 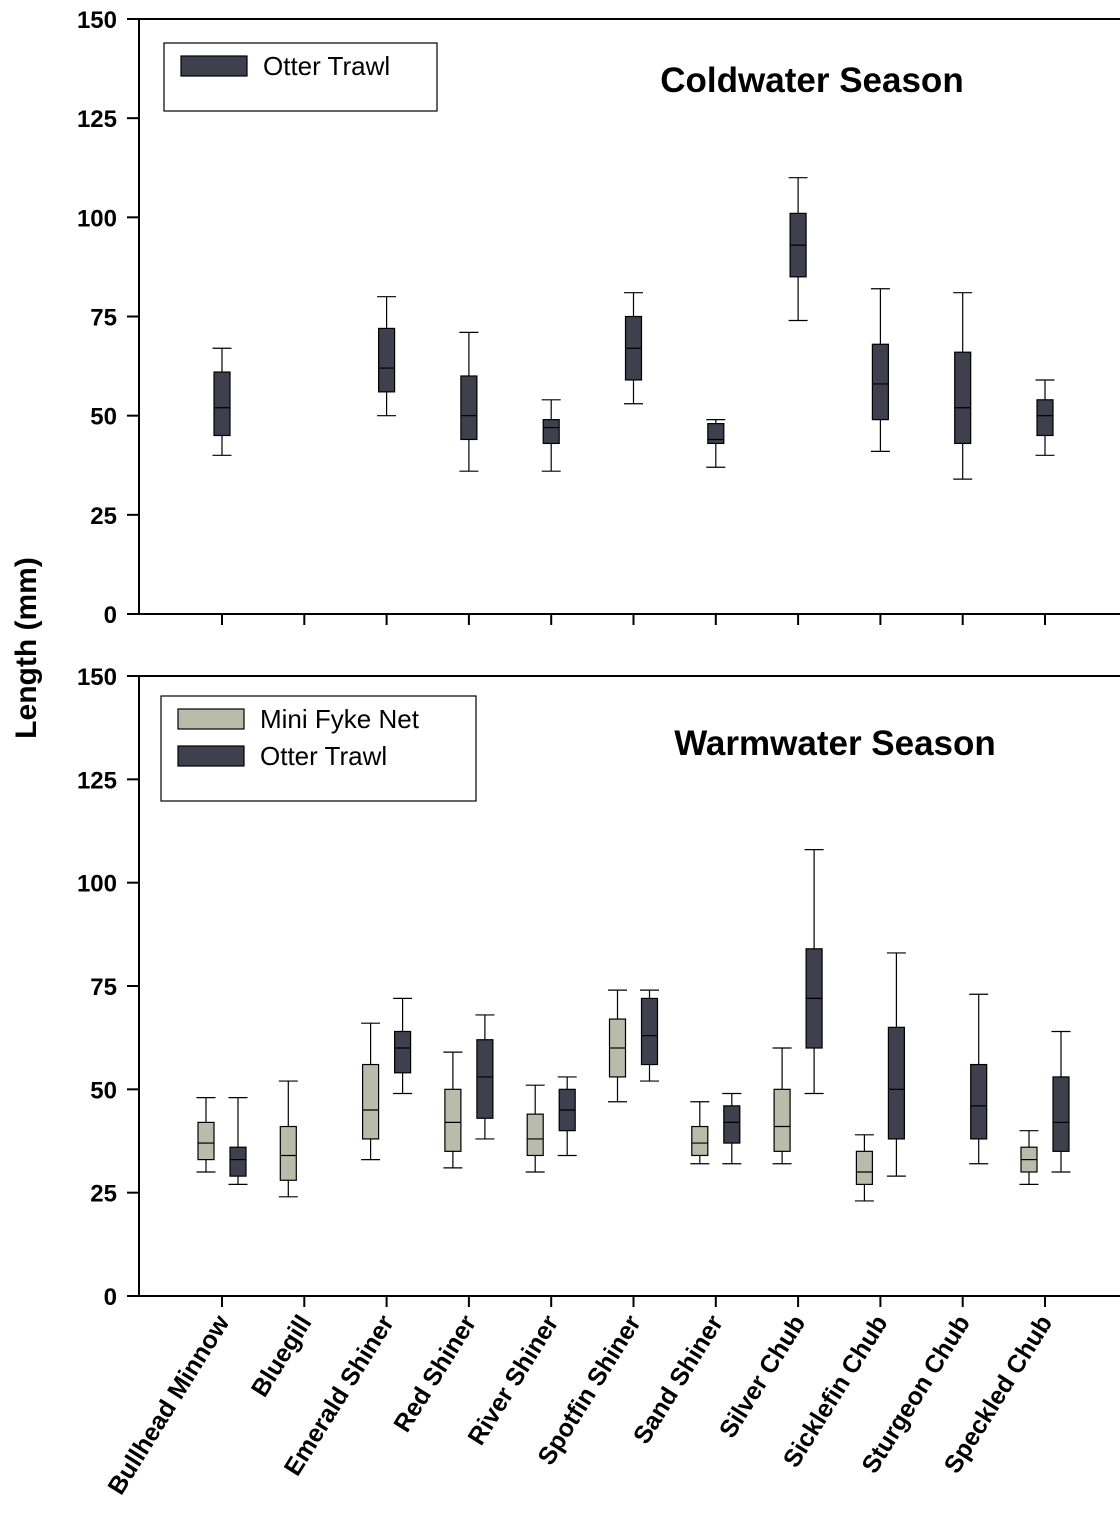 I want to click on category-label: Silver Chub, so click(x=762, y=1376).